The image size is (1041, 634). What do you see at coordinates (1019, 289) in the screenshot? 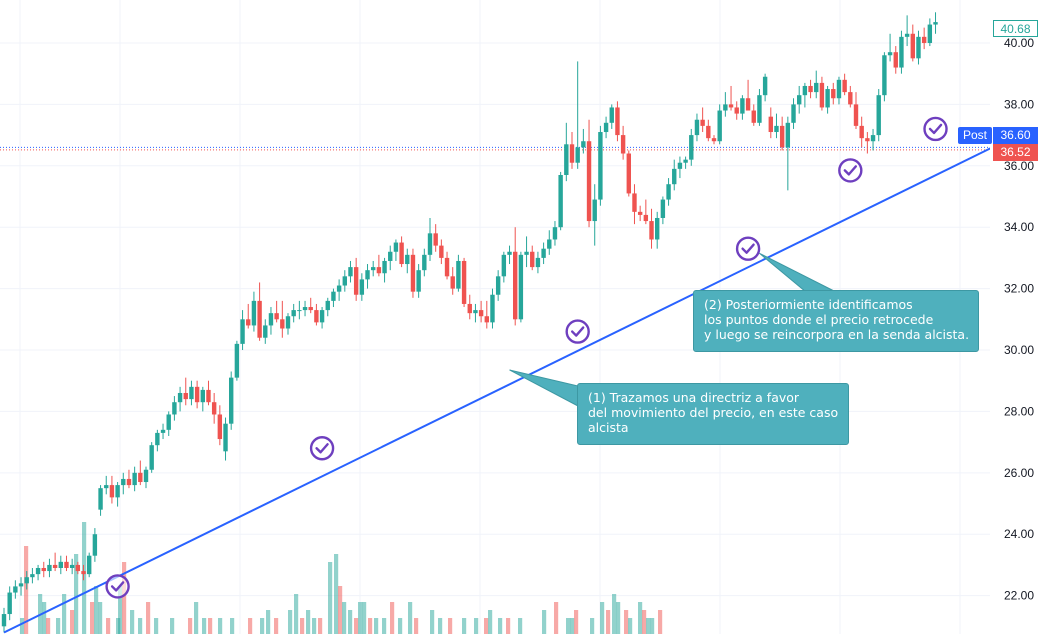
I see `price-axis-label: 32.00` at bounding box center [1019, 289].